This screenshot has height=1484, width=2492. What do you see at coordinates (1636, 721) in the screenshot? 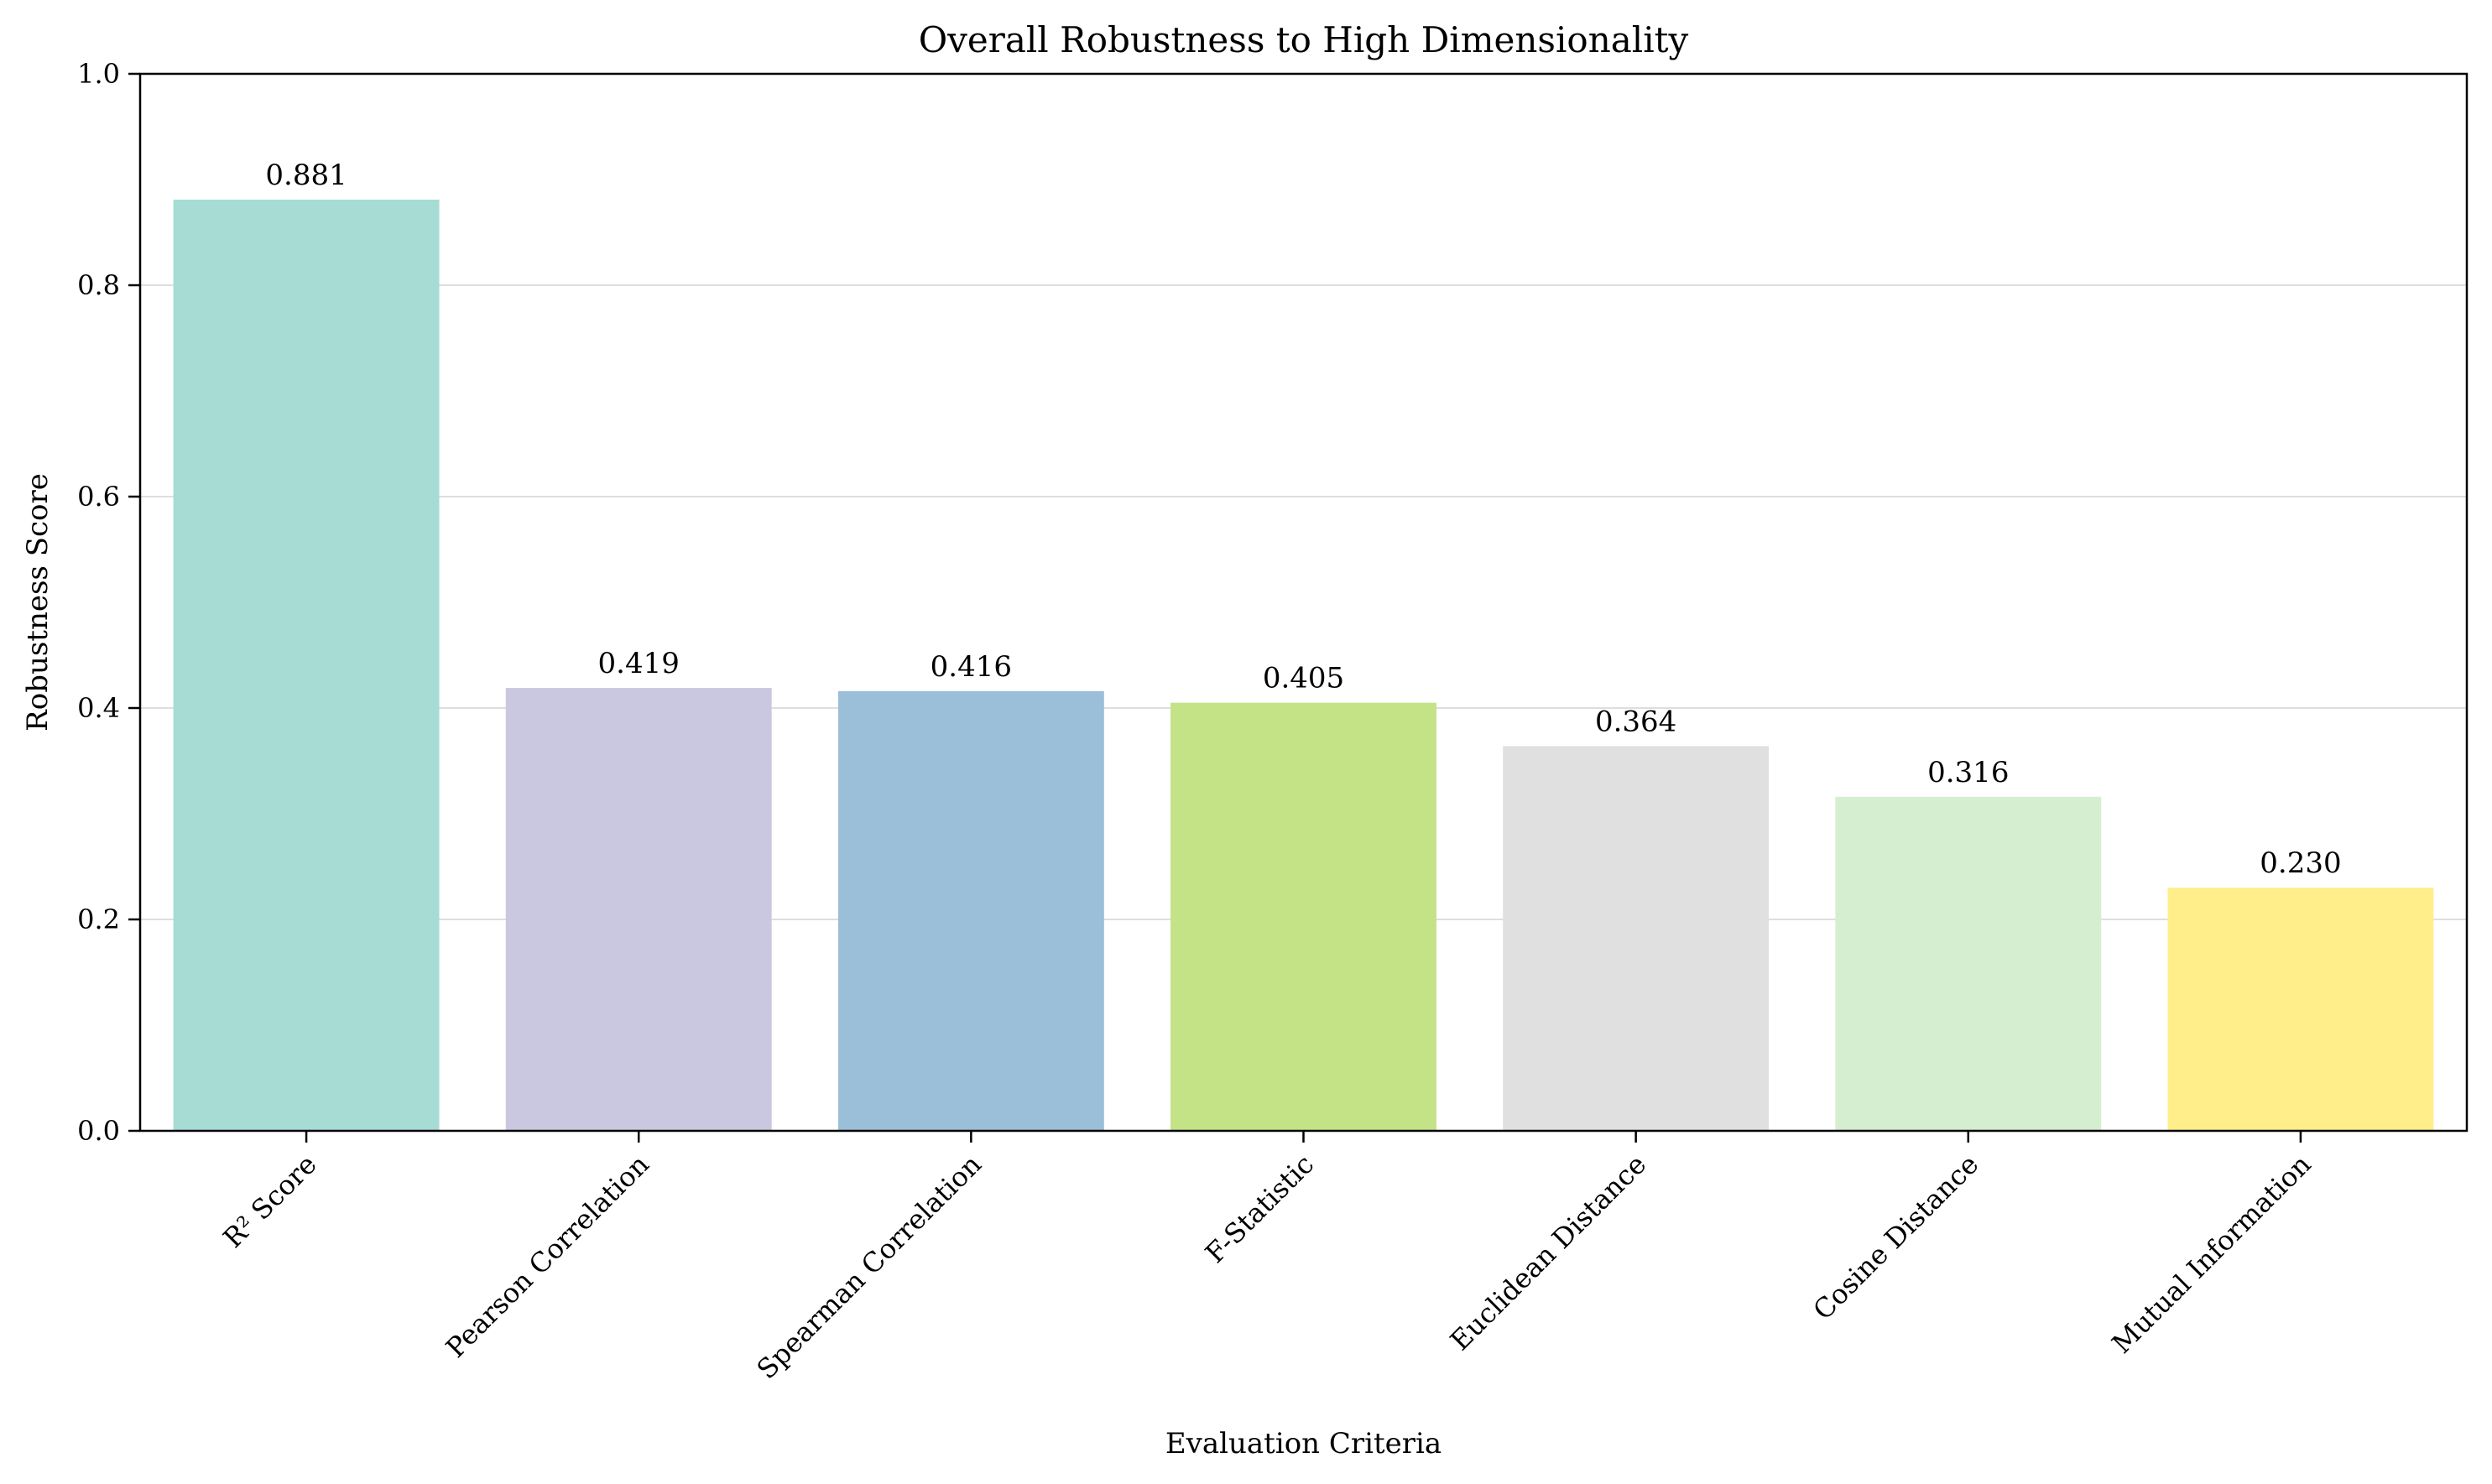
I see `value-label: 0.364` at bounding box center [1636, 721].